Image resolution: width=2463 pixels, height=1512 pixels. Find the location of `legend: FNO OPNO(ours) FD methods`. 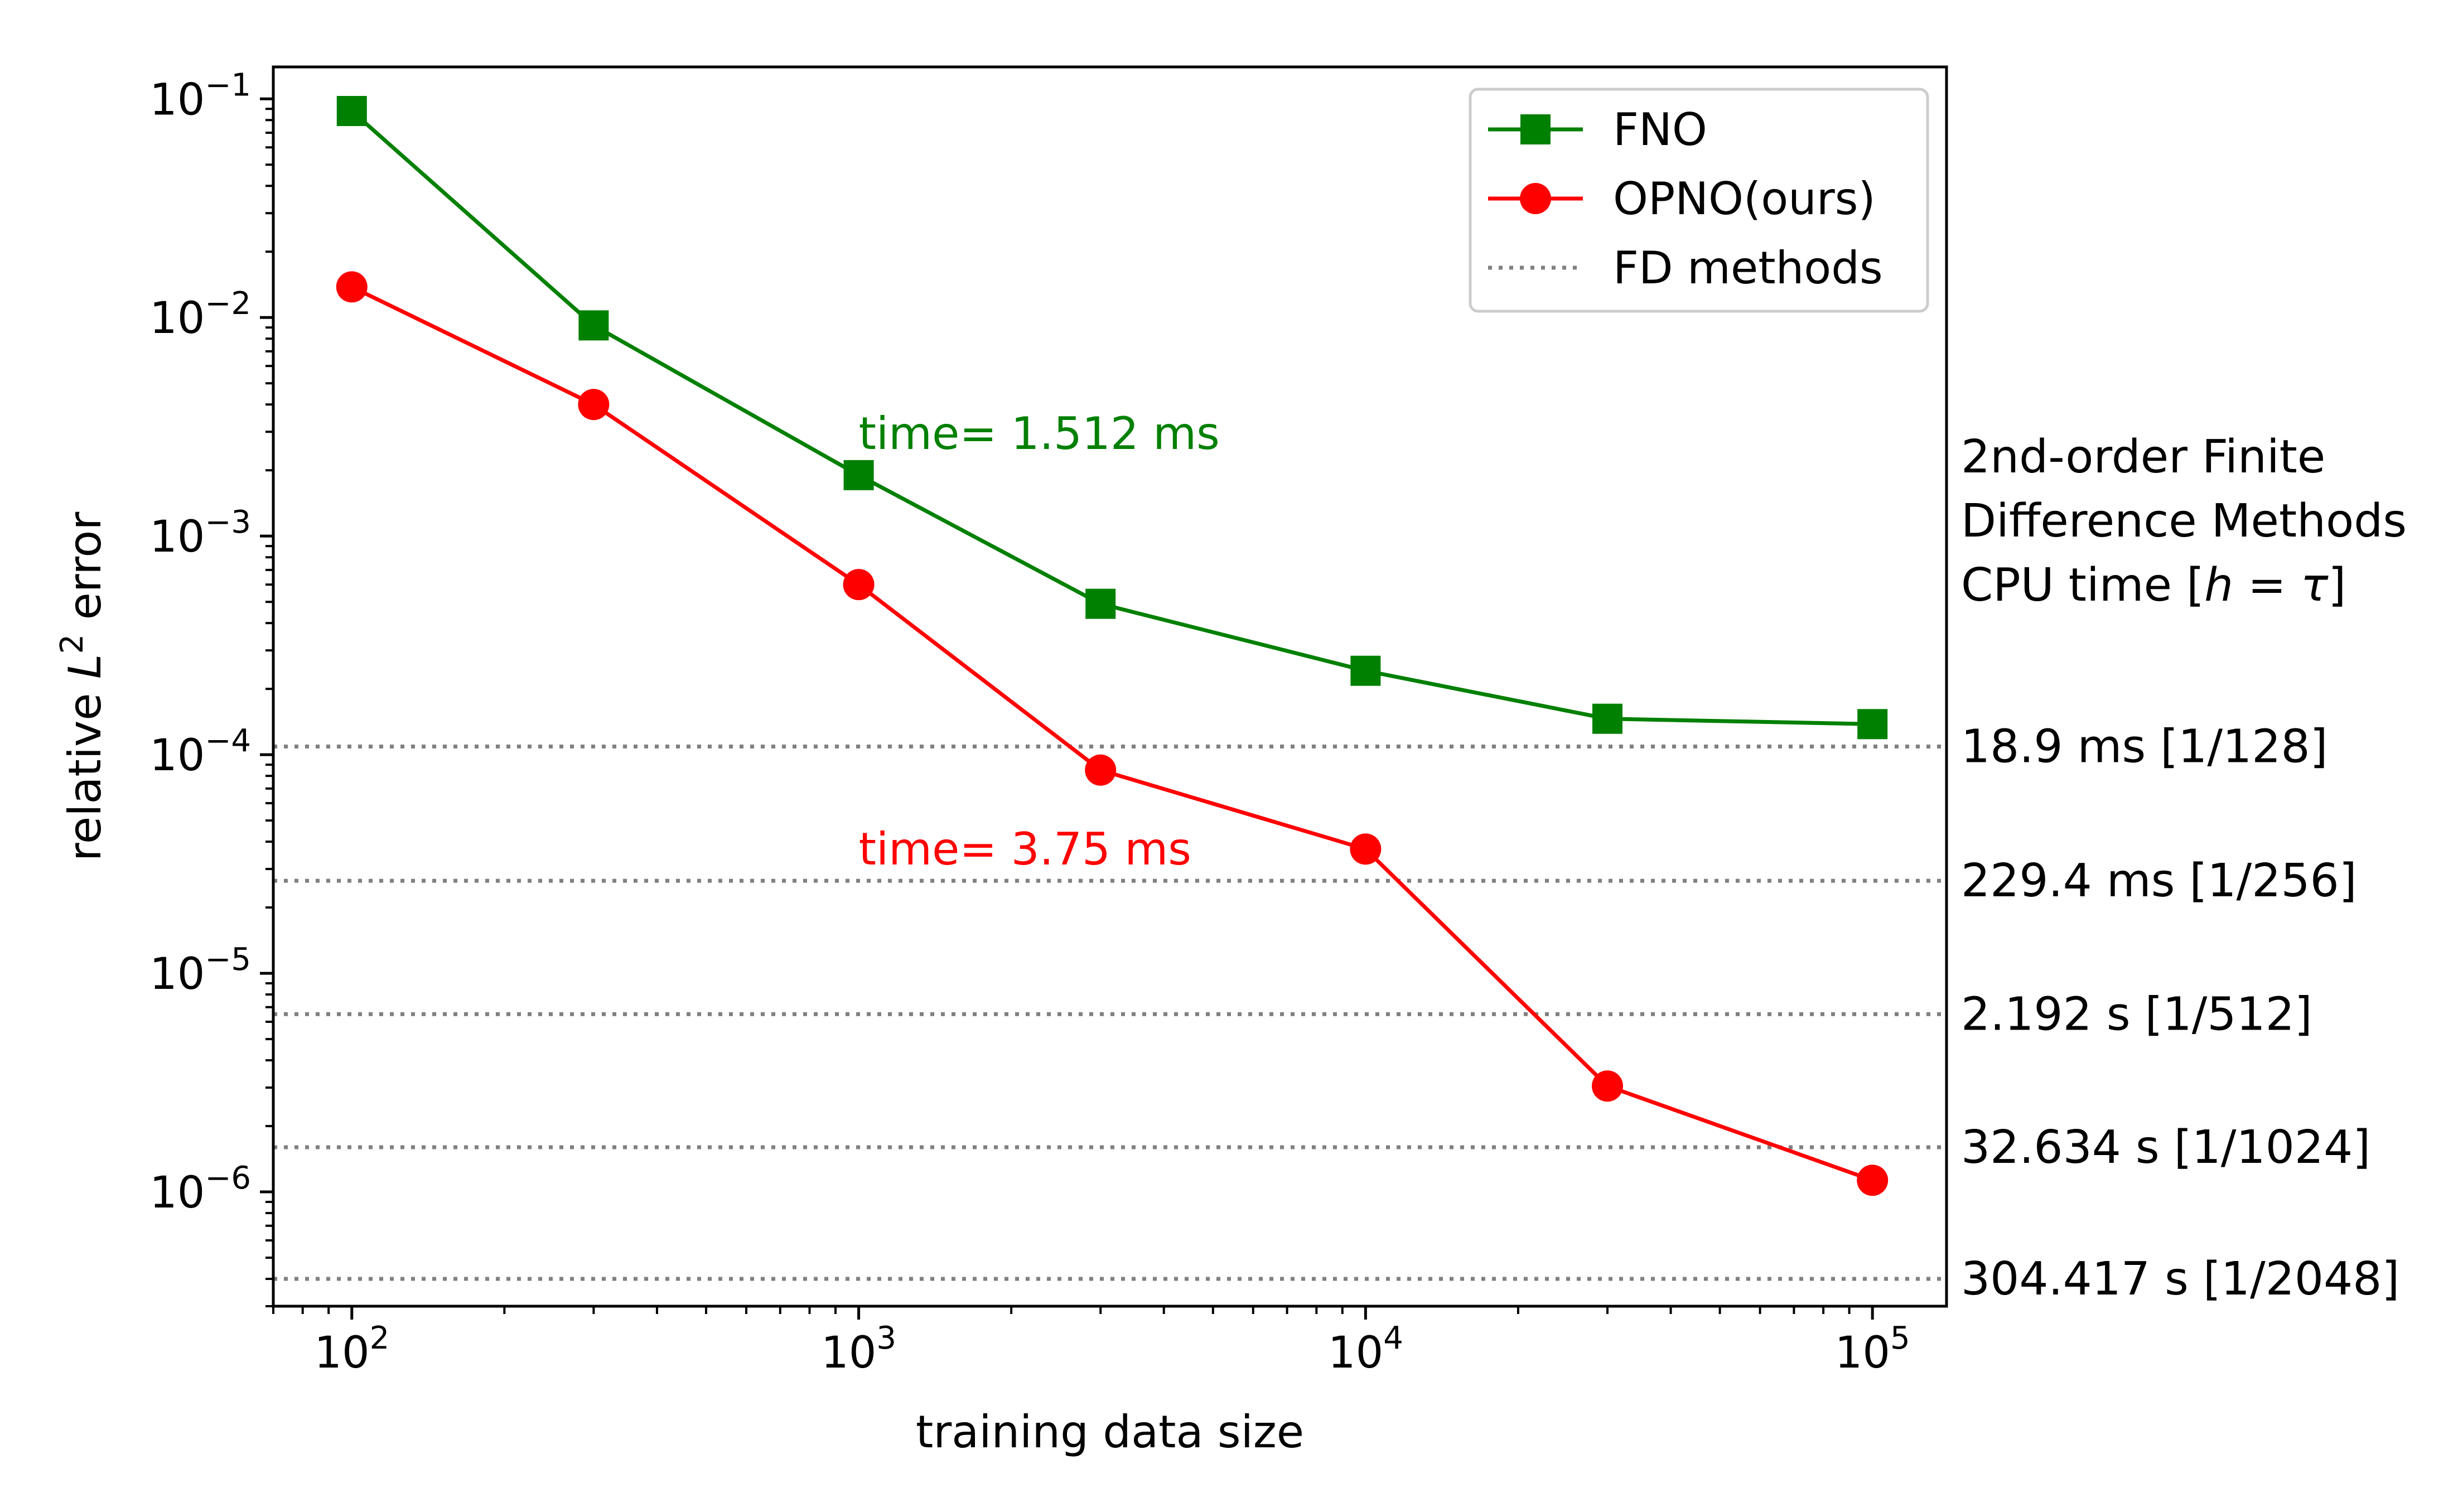

legend: FNO OPNO(ours) FD methods is located at coordinates (1699, 200).